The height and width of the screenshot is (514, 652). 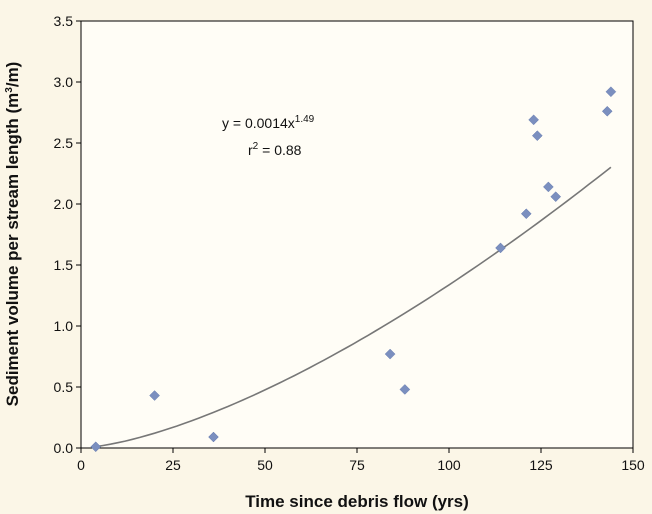 I want to click on equation-exponent: 1.49, so click(x=305, y=119).